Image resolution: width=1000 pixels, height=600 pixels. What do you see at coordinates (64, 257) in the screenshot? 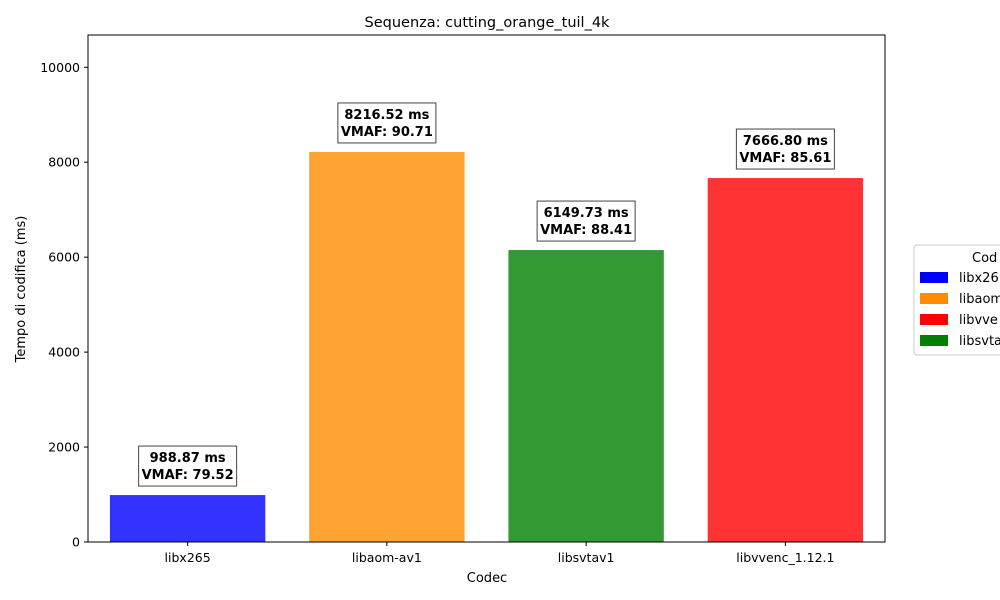
I see `y-tick-label: 6000` at bounding box center [64, 257].